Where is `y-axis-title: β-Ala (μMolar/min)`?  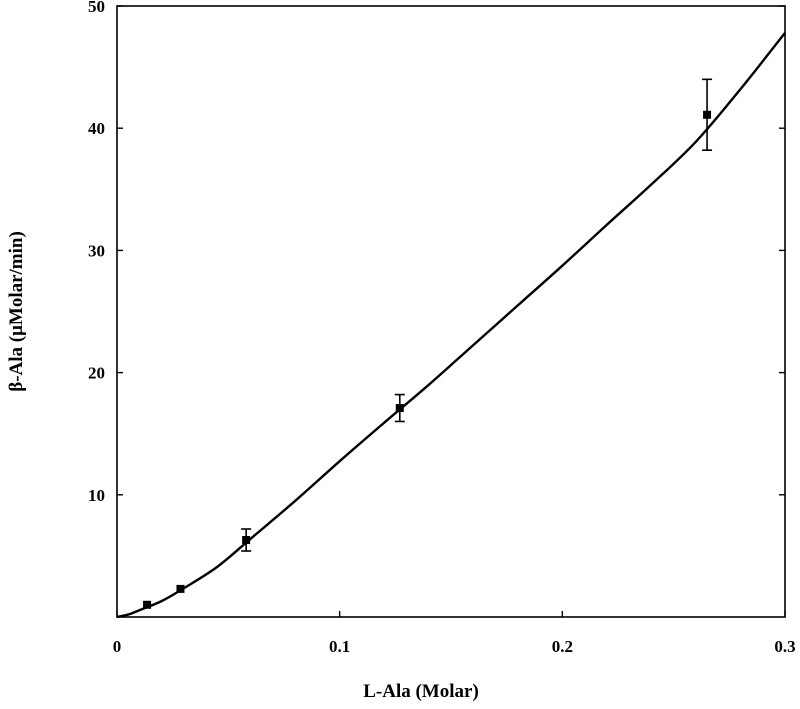 y-axis-title: β-Ala (μMolar/min) is located at coordinates (16, 311).